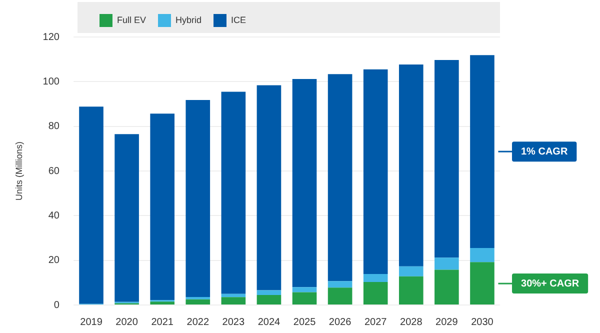 The width and height of the screenshot is (600, 333). I want to click on x-tick-label: 2019, so click(91, 322).